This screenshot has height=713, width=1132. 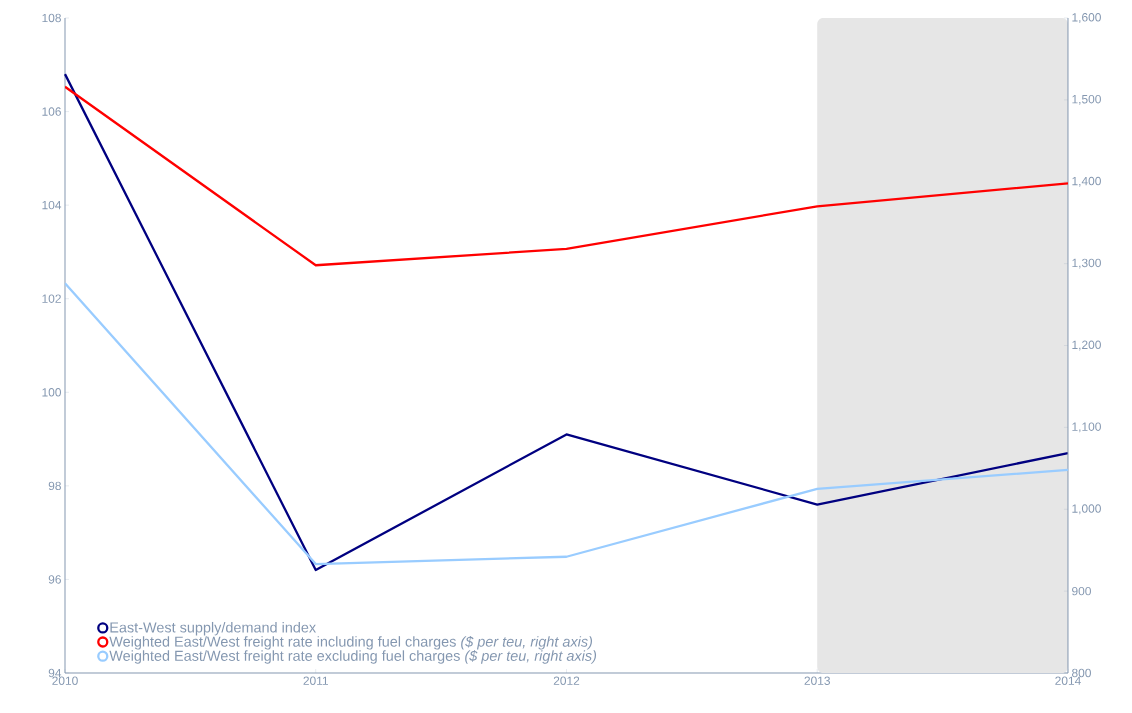 What do you see at coordinates (1086, 427) in the screenshot?
I see `y2-tick-label: 1,100` at bounding box center [1086, 427].